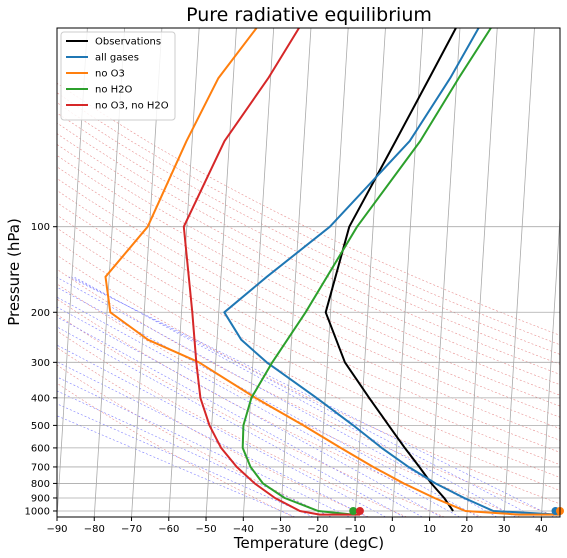 The width and height of the screenshot is (567, 558). Describe the element at coordinates (132, 106) in the screenshot. I see `legend-label: no O3, no H2O` at that location.